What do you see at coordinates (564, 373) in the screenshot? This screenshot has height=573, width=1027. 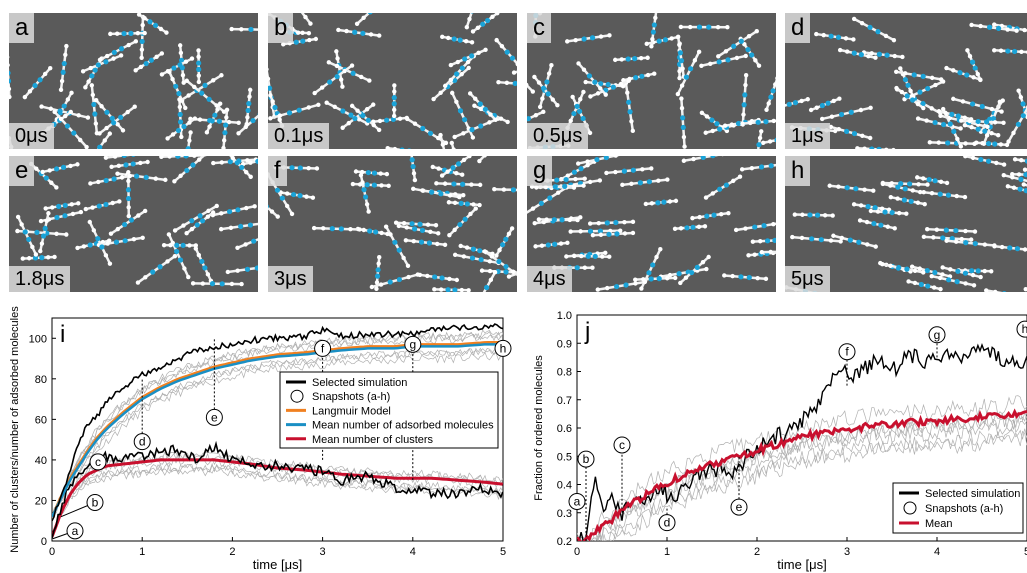 I see `y-tick-label: 0.8` at bounding box center [564, 373].